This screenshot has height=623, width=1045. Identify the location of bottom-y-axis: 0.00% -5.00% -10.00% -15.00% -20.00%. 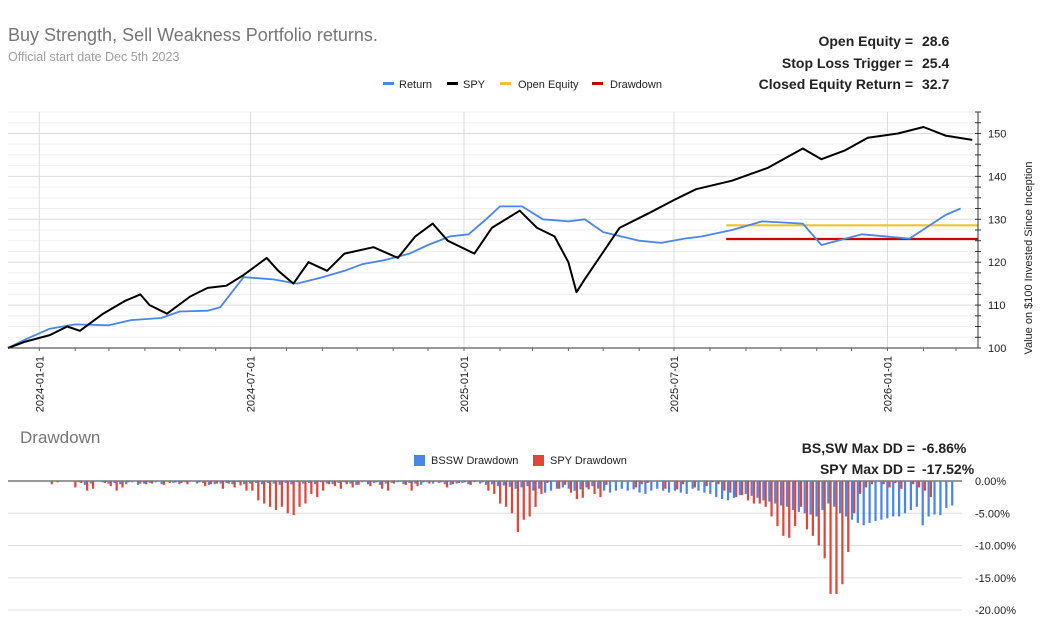
(995, 546).